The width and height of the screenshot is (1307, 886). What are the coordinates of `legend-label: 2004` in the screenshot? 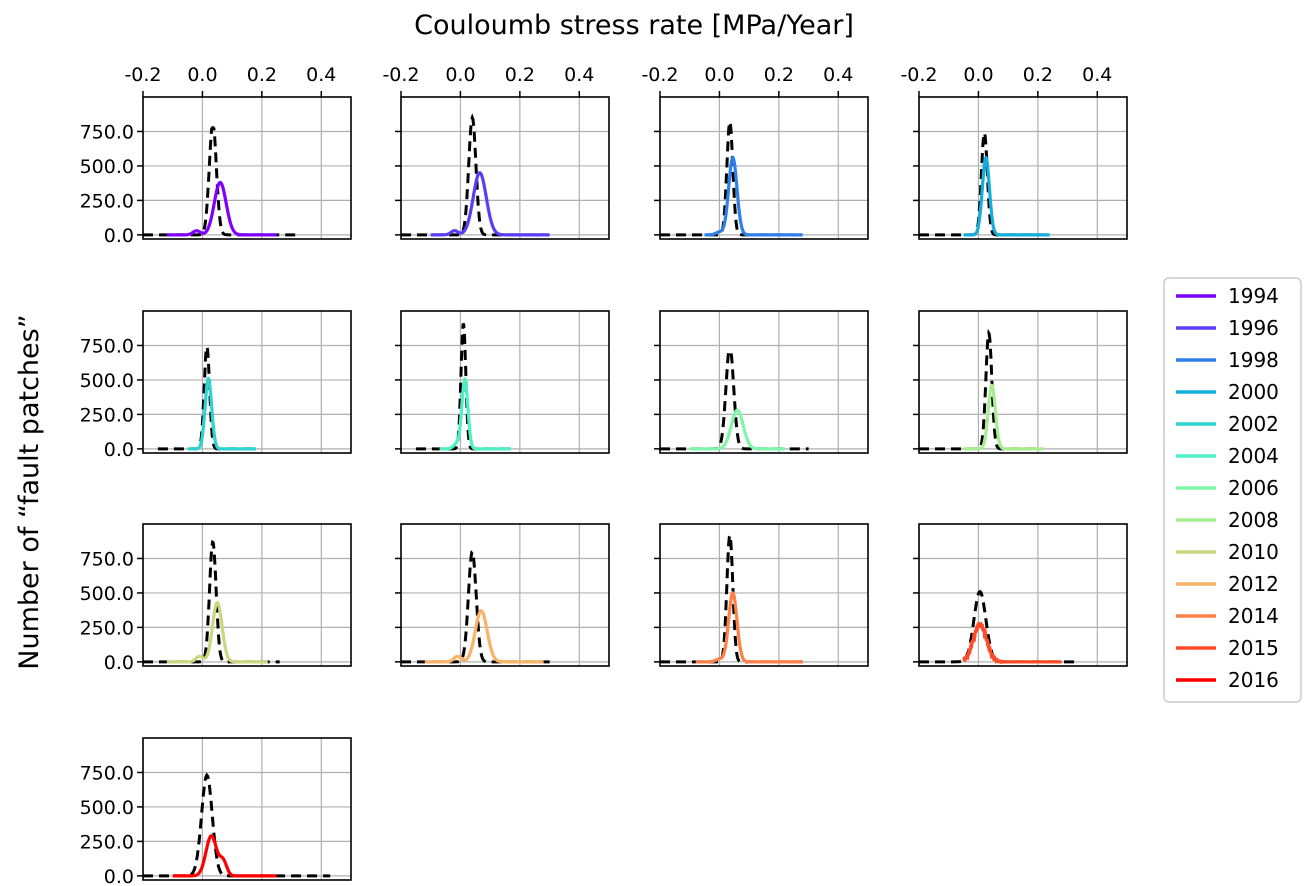 It's located at (1253, 456).